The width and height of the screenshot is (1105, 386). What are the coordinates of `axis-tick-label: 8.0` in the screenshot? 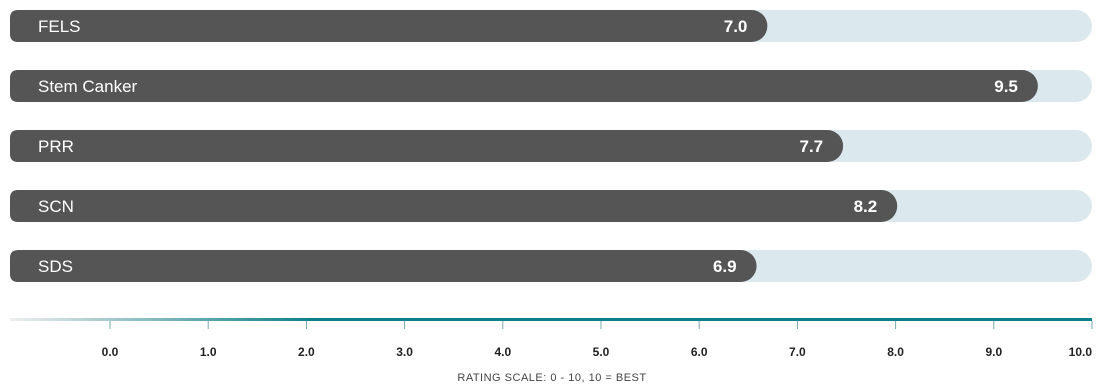 It's located at (895, 352).